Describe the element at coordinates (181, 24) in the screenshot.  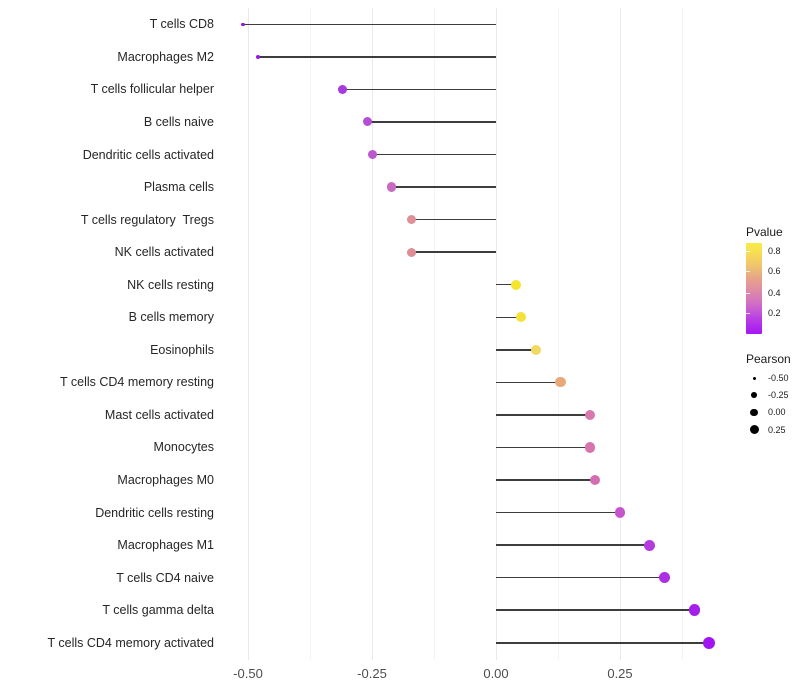
I see `row-label: T cells CD8` at that location.